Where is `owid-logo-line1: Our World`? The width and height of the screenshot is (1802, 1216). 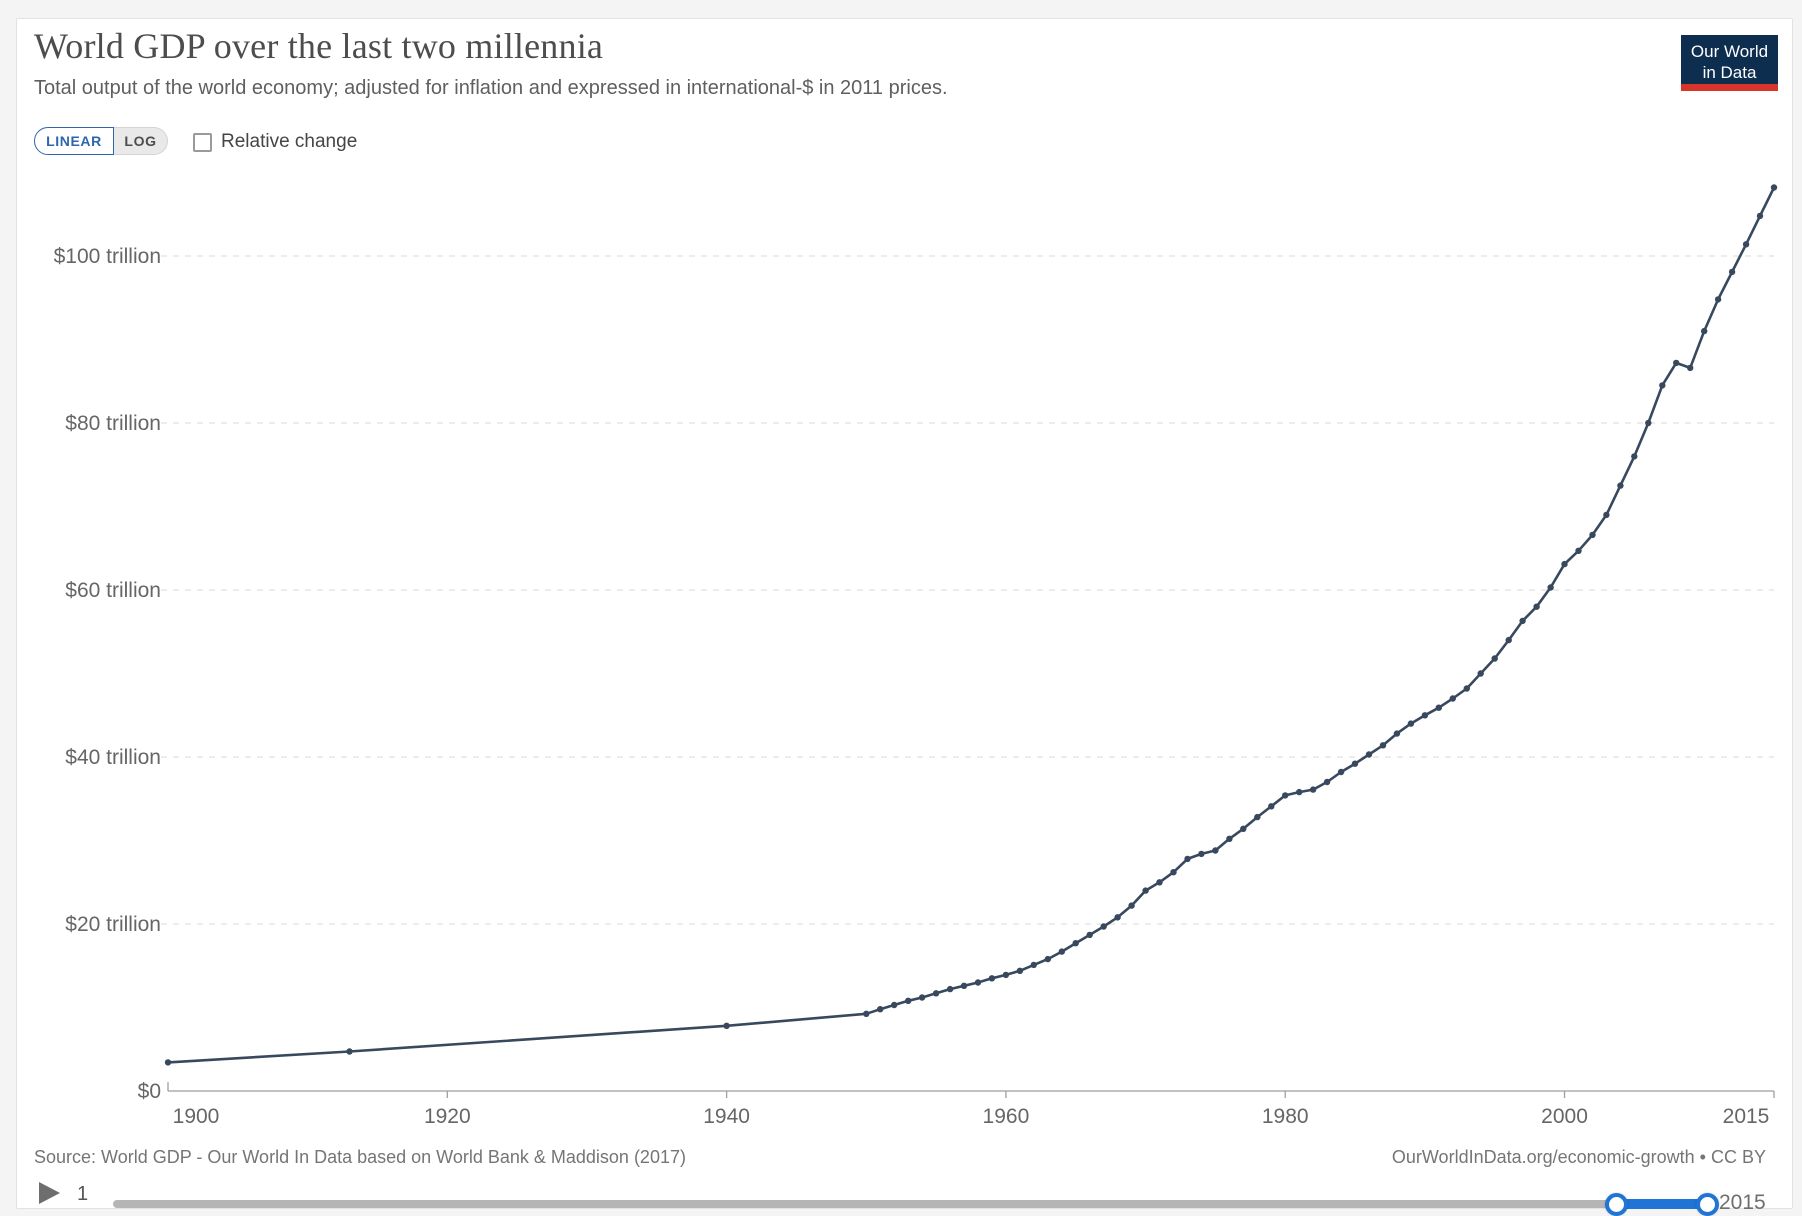
owid-logo-line1: Our World is located at coordinates (1729, 51).